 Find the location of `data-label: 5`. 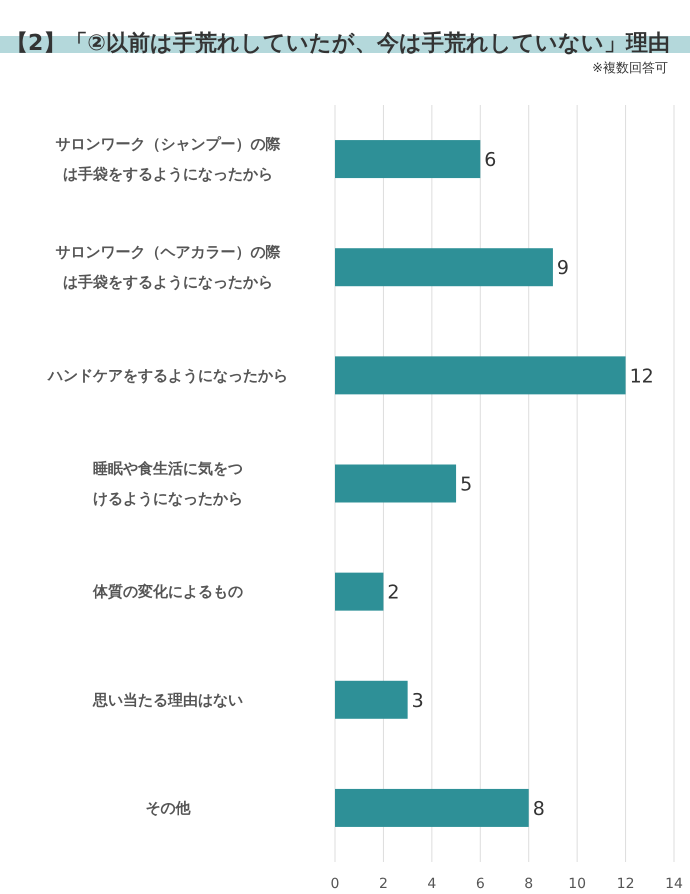

data-label: 5 is located at coordinates (466, 485).